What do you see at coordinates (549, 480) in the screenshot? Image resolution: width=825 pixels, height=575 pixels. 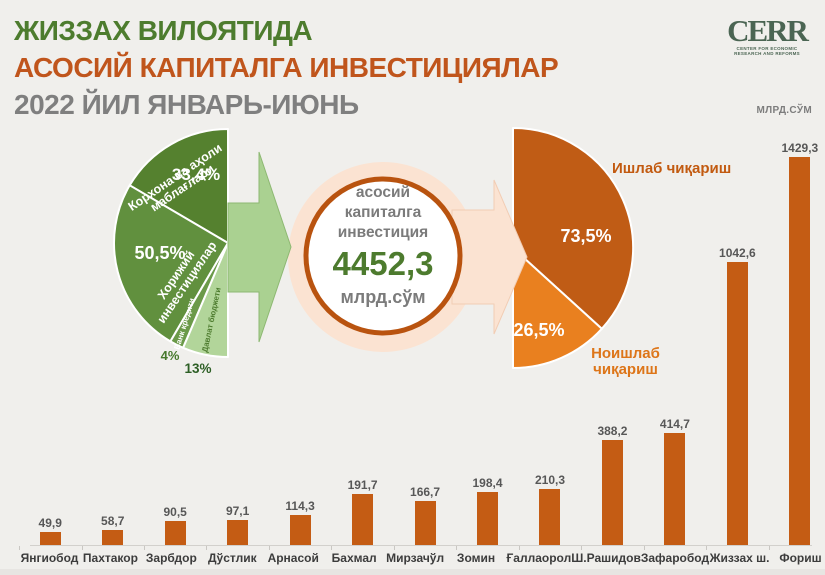 I see `bar-value-label: 210,3` at bounding box center [549, 480].